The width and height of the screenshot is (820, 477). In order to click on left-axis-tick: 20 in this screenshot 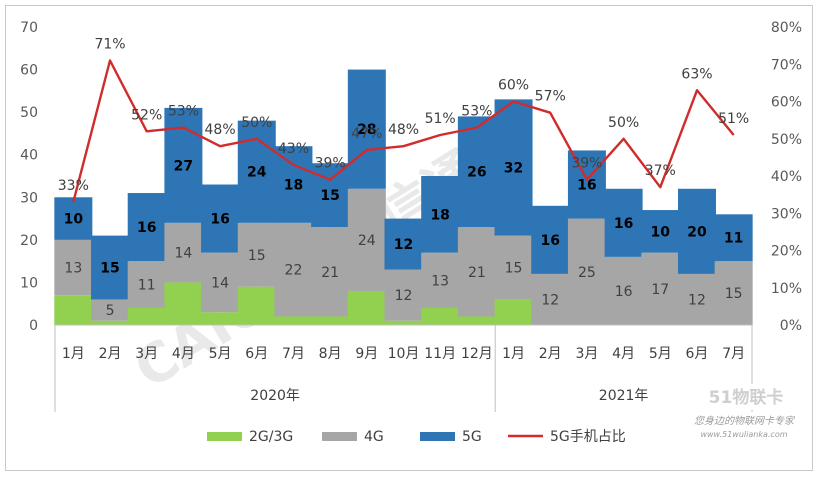, I will do `click(29, 241)`.